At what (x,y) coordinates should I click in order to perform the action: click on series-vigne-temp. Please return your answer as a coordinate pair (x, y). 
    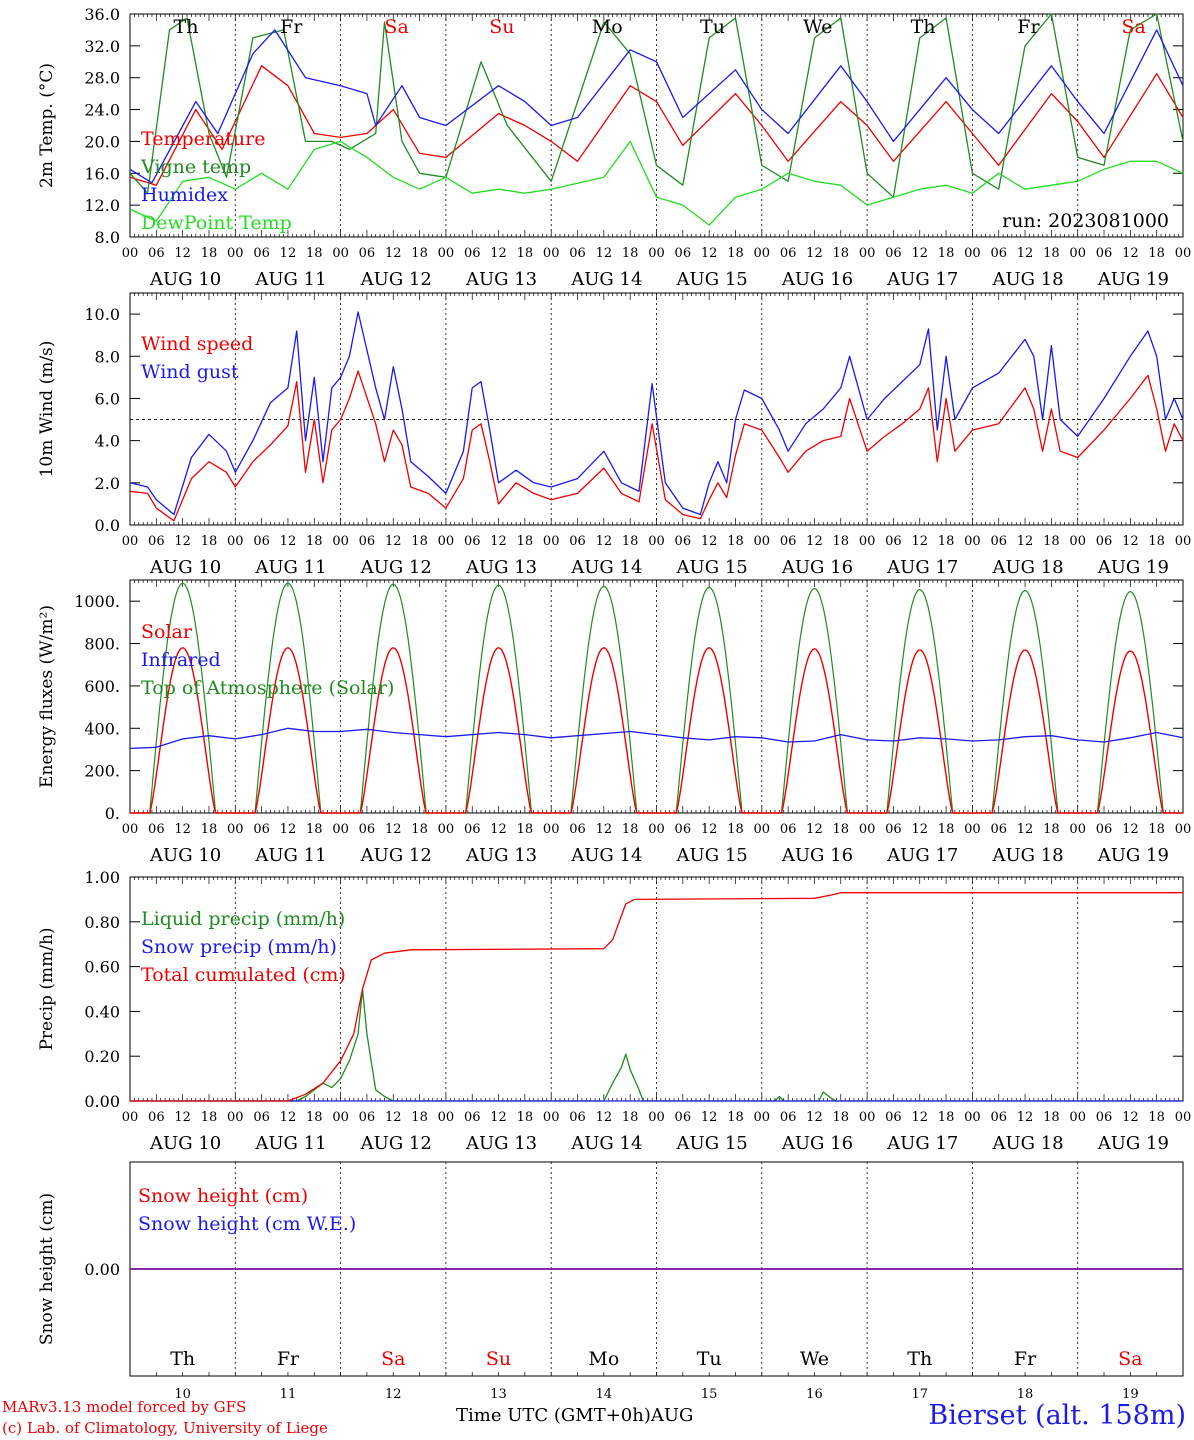
    Looking at the image, I should click on (656, 105).